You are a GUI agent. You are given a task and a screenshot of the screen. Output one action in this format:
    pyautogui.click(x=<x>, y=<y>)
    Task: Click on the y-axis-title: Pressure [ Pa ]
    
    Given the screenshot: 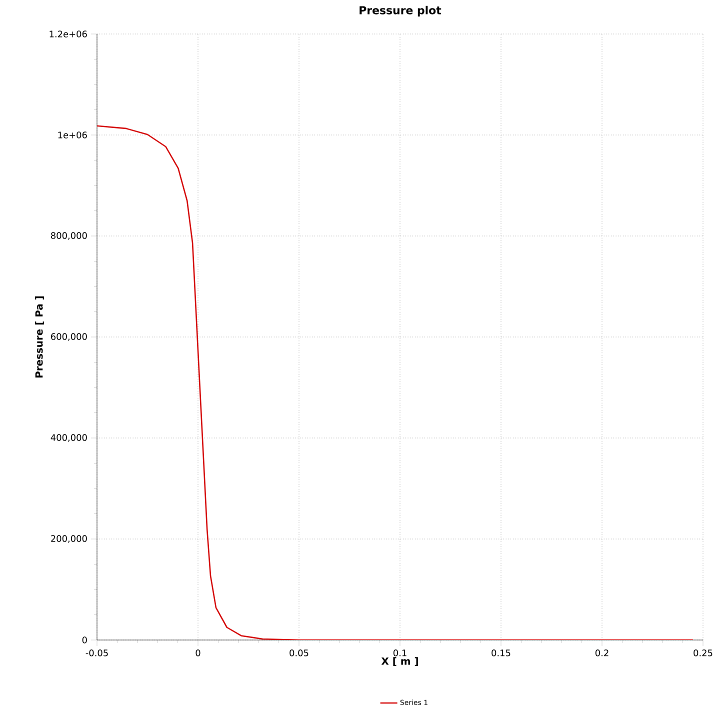 What is the action you would take?
    pyautogui.click(x=39, y=337)
    